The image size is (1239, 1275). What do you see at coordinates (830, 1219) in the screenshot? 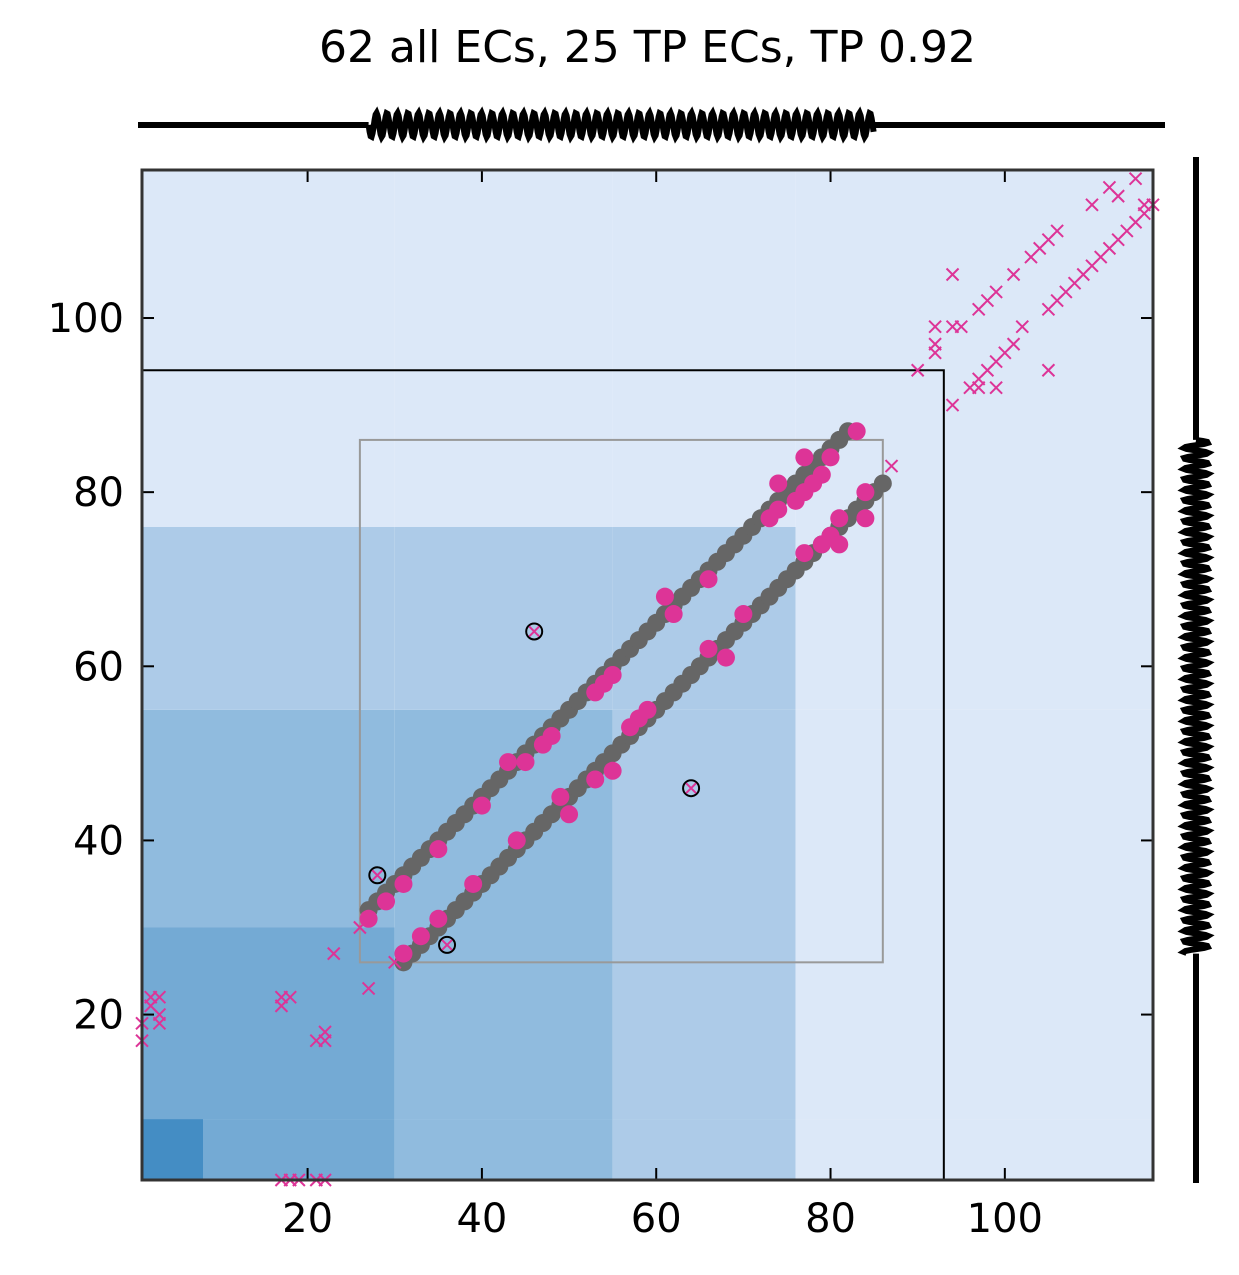
I see `x-tick-label: 80` at bounding box center [830, 1219].